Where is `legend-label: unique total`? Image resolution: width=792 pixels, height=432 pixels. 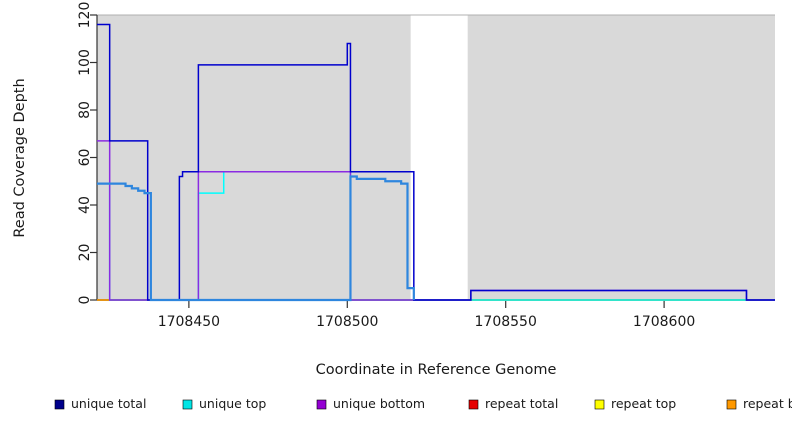 legend-label: unique total is located at coordinates (108, 403).